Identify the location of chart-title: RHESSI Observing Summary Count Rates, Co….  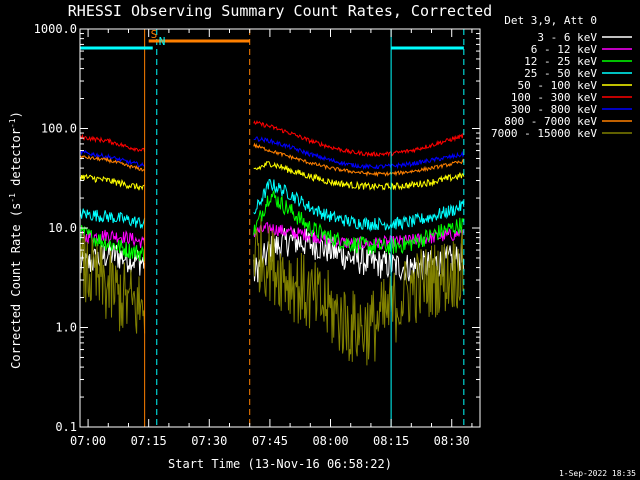
(280, 11).